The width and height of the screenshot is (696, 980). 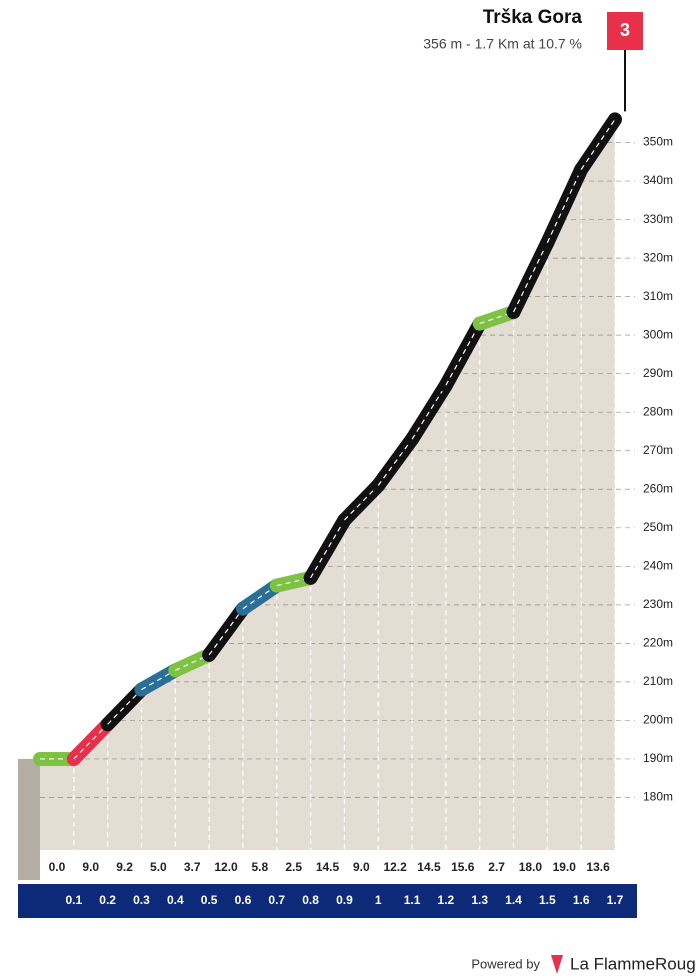 I want to click on y-tick-label: 200m, so click(x=658, y=720).